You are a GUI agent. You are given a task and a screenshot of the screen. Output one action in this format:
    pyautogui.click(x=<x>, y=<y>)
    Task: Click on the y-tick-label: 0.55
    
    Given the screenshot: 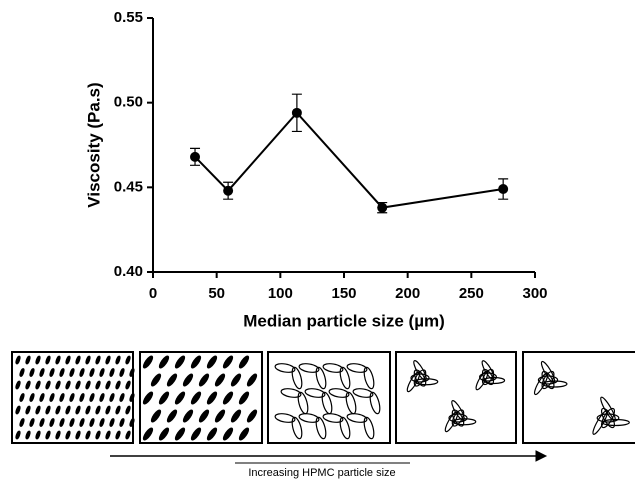 What is the action you would take?
    pyautogui.click(x=128, y=17)
    